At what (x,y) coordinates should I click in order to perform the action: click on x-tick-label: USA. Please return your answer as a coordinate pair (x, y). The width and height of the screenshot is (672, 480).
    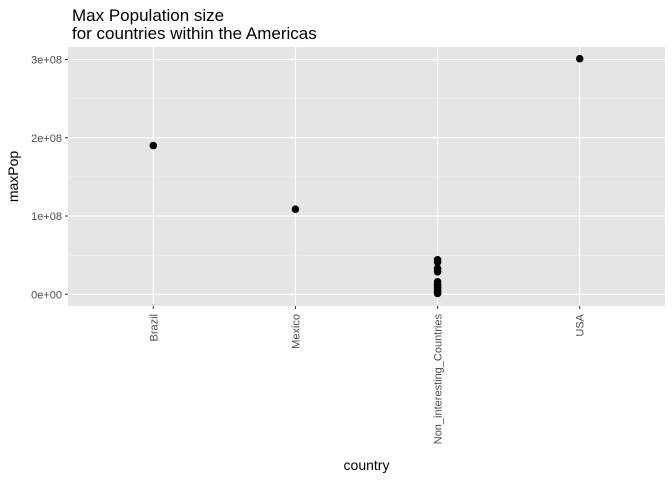
    Looking at the image, I should click on (581, 324).